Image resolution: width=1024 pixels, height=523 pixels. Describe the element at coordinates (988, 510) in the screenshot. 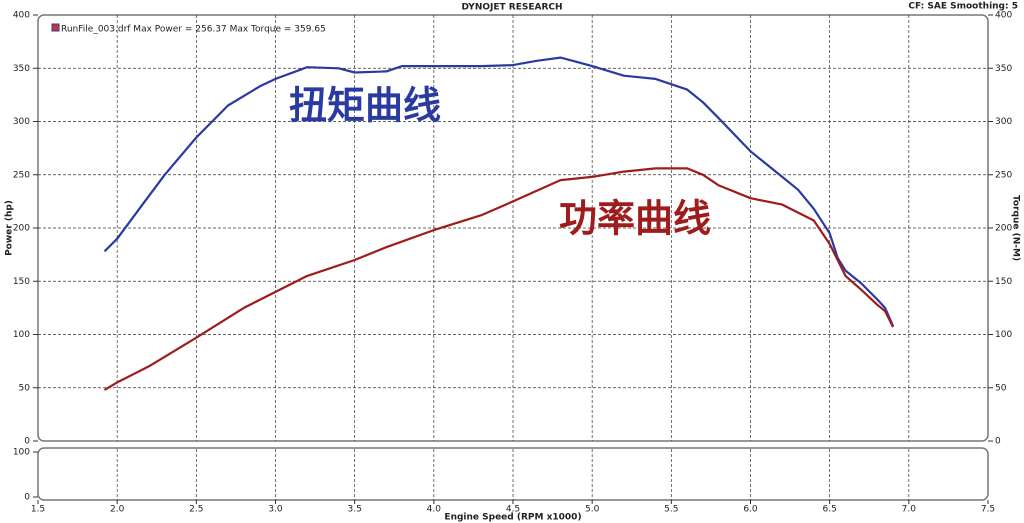

I see `x-tick-label: 7.5` at that location.